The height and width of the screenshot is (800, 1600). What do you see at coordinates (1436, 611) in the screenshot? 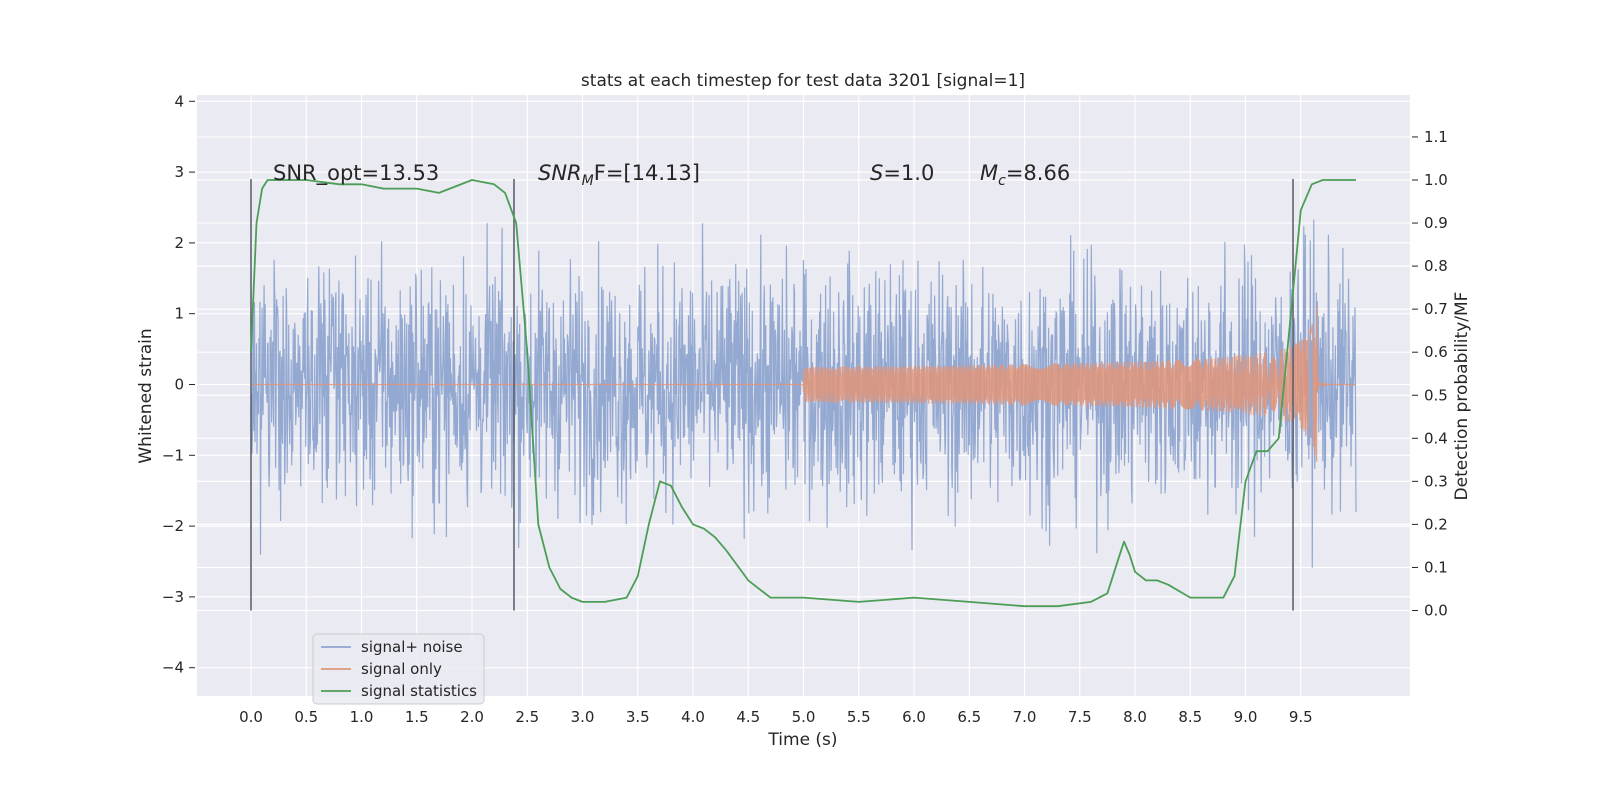
I see `right-y-tick-label: 0.0` at bounding box center [1436, 611].